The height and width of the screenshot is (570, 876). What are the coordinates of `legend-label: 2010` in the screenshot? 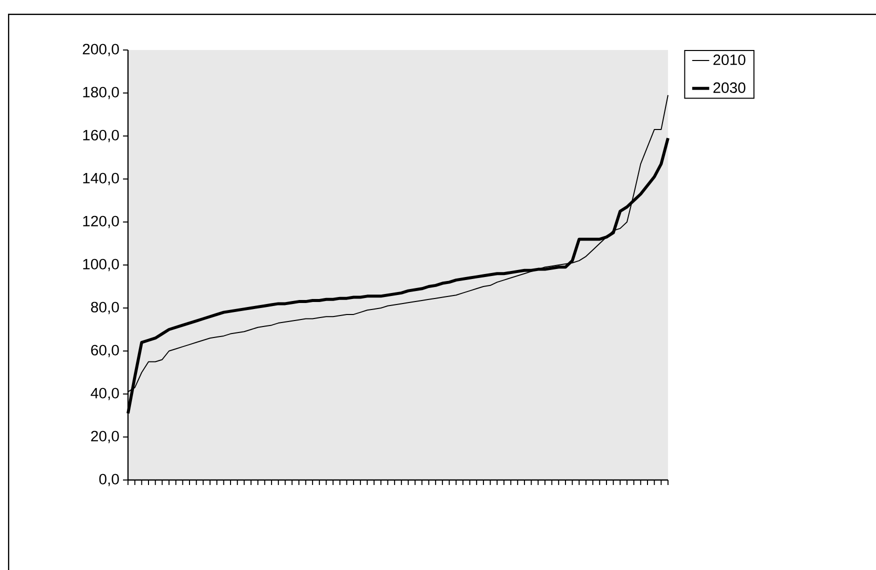 It's located at (729, 60).